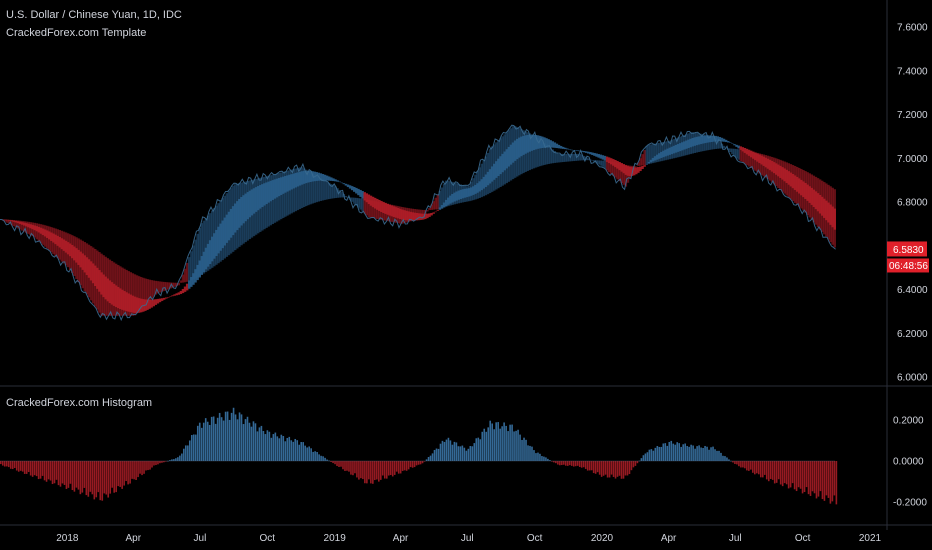 Image resolution: width=932 pixels, height=550 pixels. Describe the element at coordinates (803, 538) in the screenshot. I see `time-tick-label: Oct` at that location.